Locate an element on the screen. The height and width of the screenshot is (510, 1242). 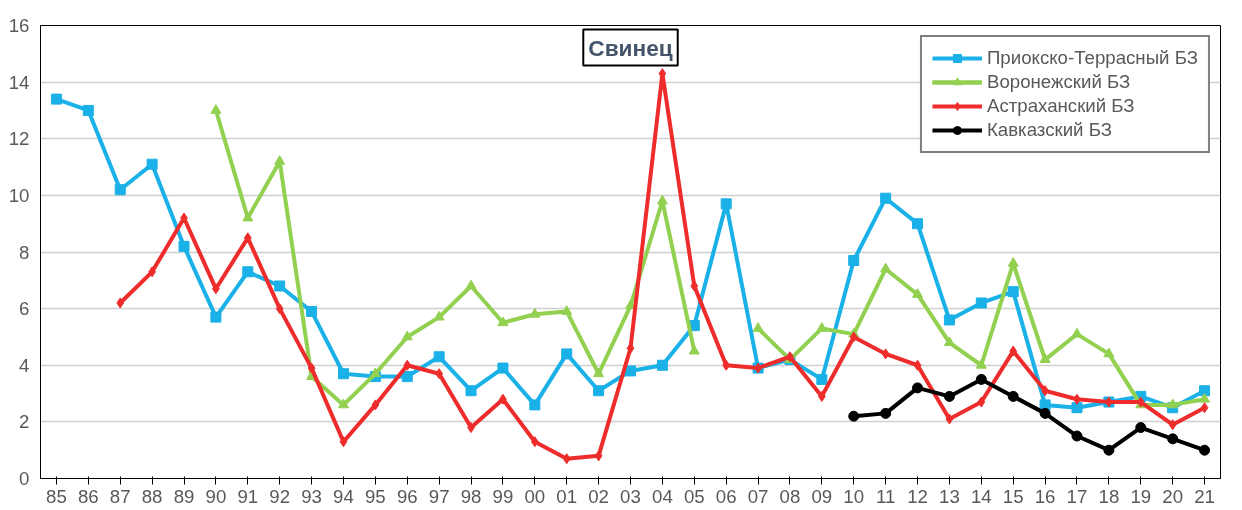
y-tick-label: 12 is located at coordinates (19, 139).